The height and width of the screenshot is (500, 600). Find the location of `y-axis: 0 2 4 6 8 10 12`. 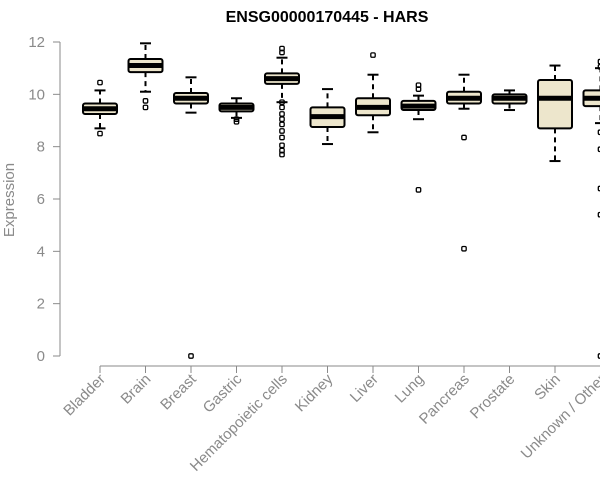

y-axis: 0 2 4 6 8 10 12 is located at coordinates (44, 199).